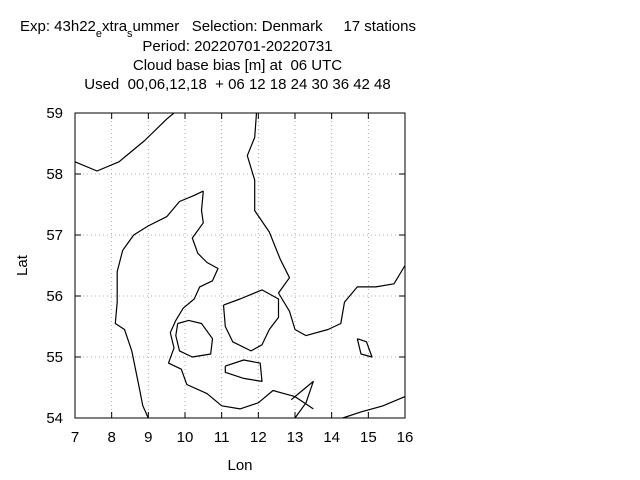 The width and height of the screenshot is (640, 480). I want to click on y-tick-label: 59, so click(54, 113).